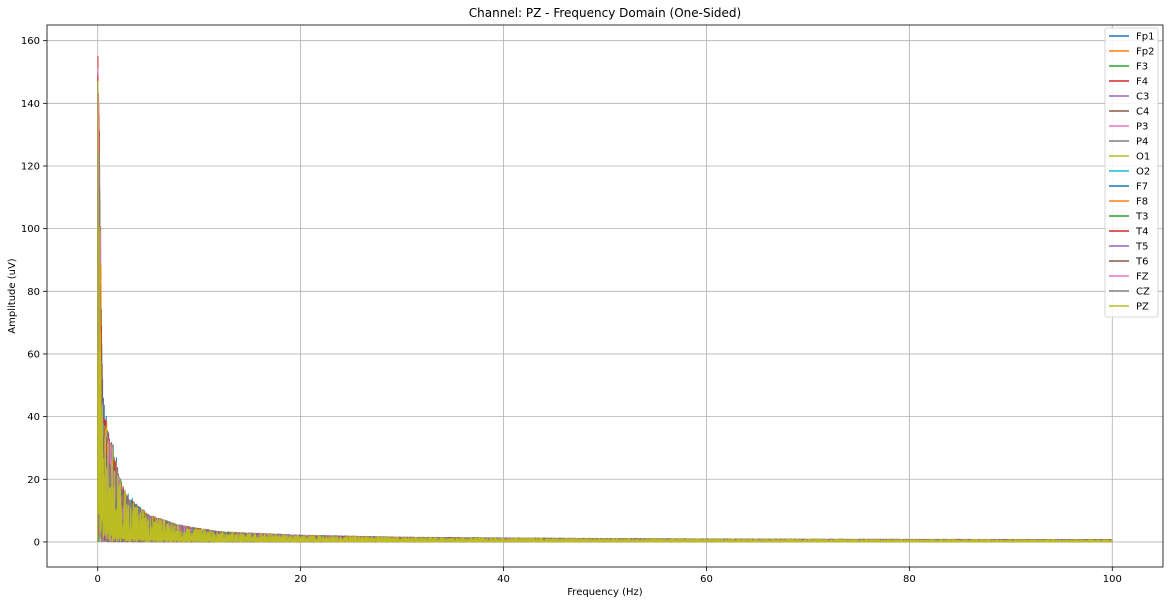  Describe the element at coordinates (1129, 157) in the screenshot. I see `legend-item-o1: O1` at that location.